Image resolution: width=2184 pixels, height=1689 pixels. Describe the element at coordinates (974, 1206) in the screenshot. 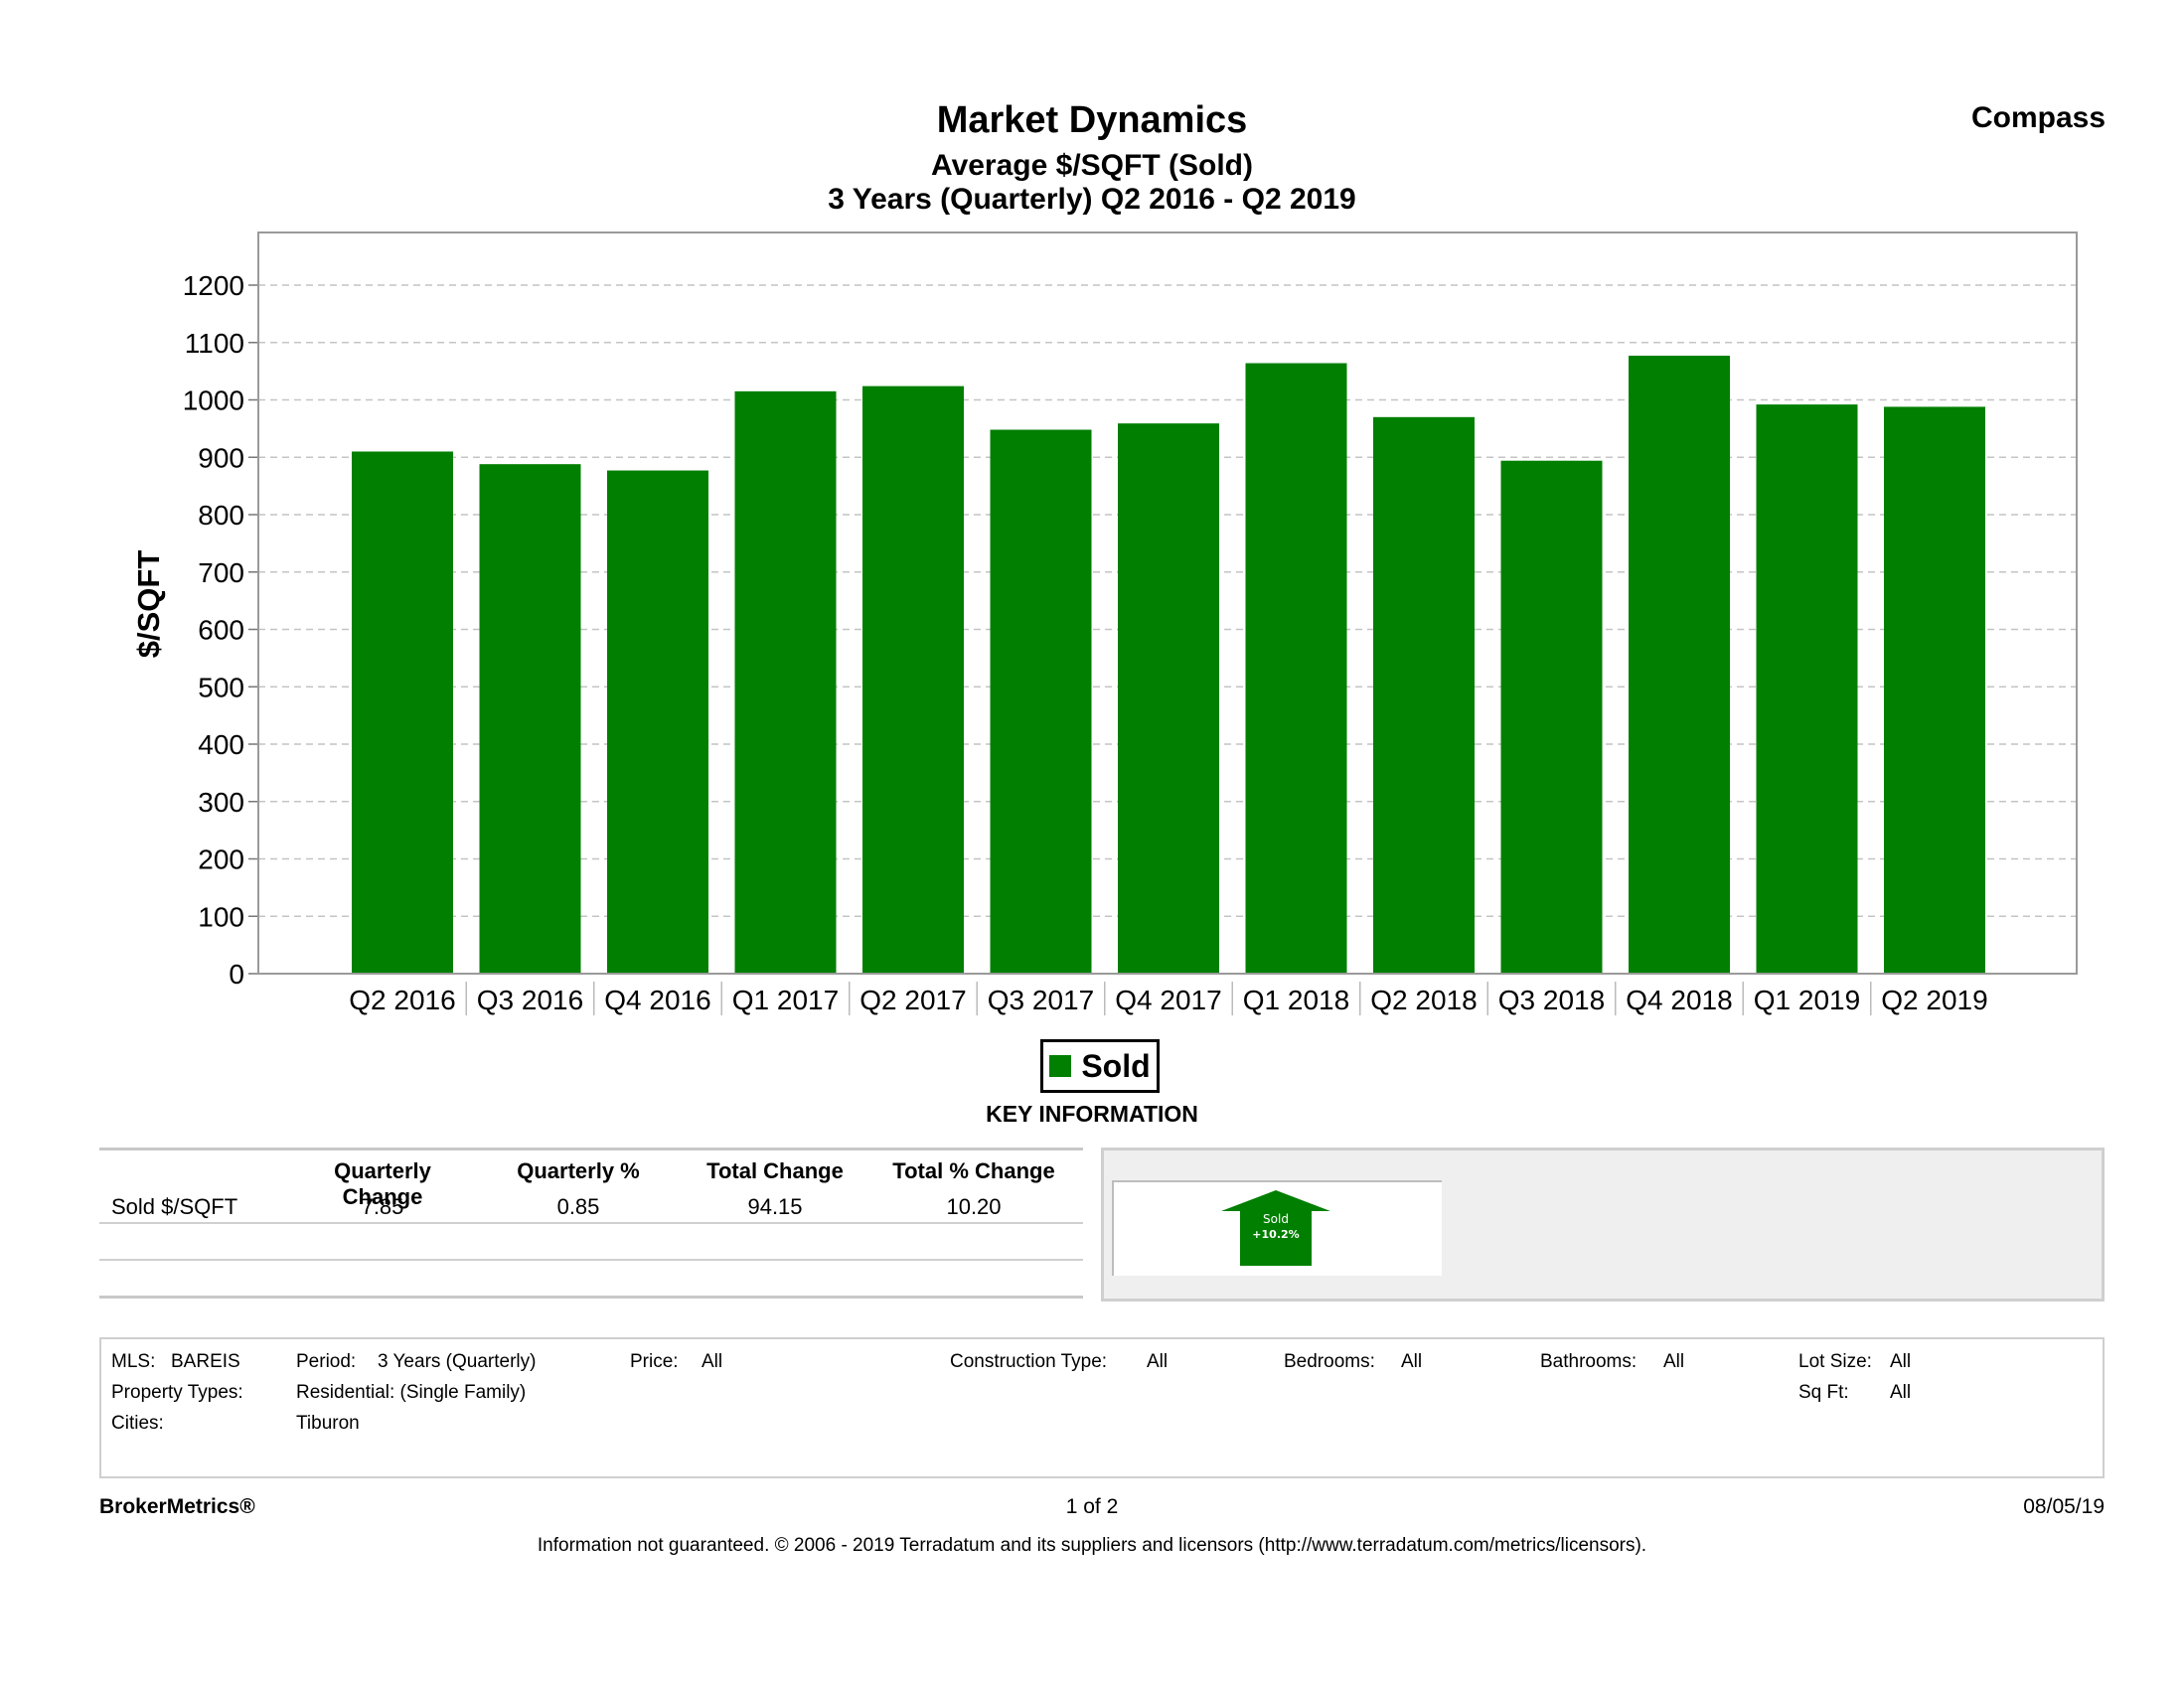

I see `total-pct-change-value: 10.20` at that location.